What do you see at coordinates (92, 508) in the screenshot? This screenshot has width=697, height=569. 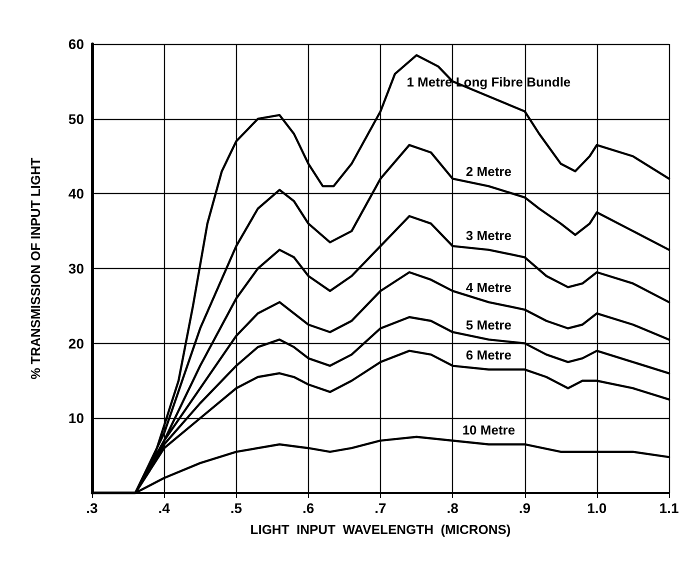 I see `x-tick-label: .3` at bounding box center [92, 508].